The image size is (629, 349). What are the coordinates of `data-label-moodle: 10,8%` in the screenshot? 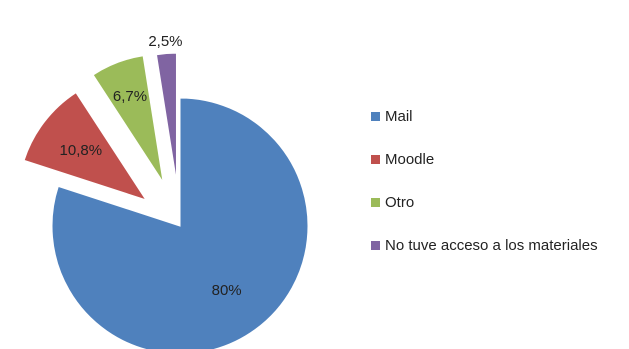 It's located at (81, 150).